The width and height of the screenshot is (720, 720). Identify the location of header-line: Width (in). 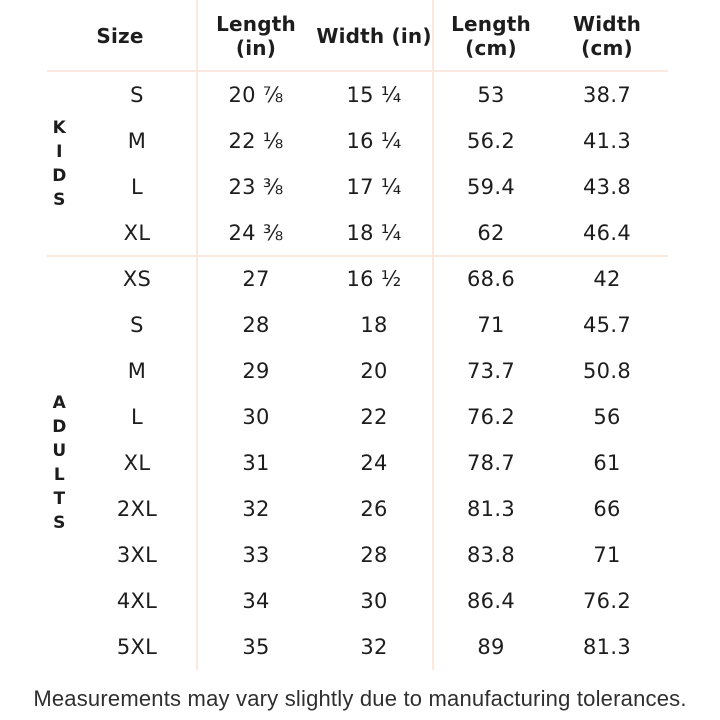
(374, 36).